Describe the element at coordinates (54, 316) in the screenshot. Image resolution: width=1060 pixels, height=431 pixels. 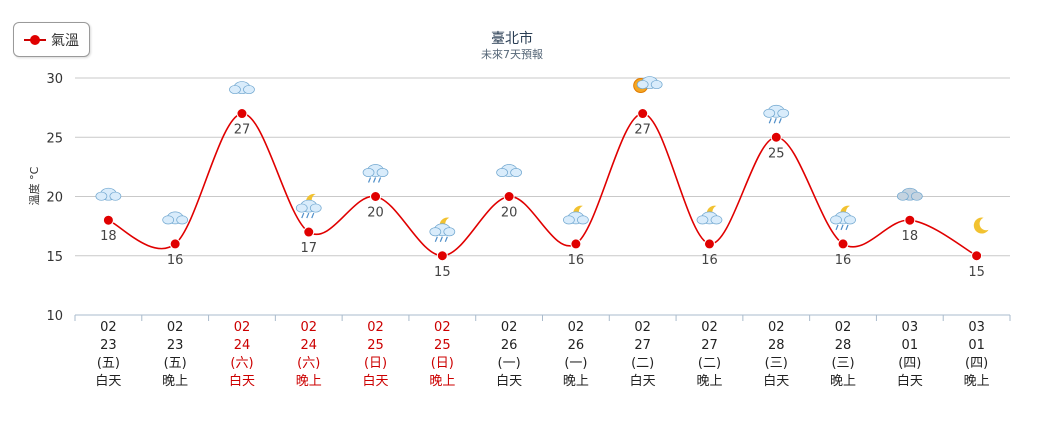
I see `y-tick-label: 10` at that location.